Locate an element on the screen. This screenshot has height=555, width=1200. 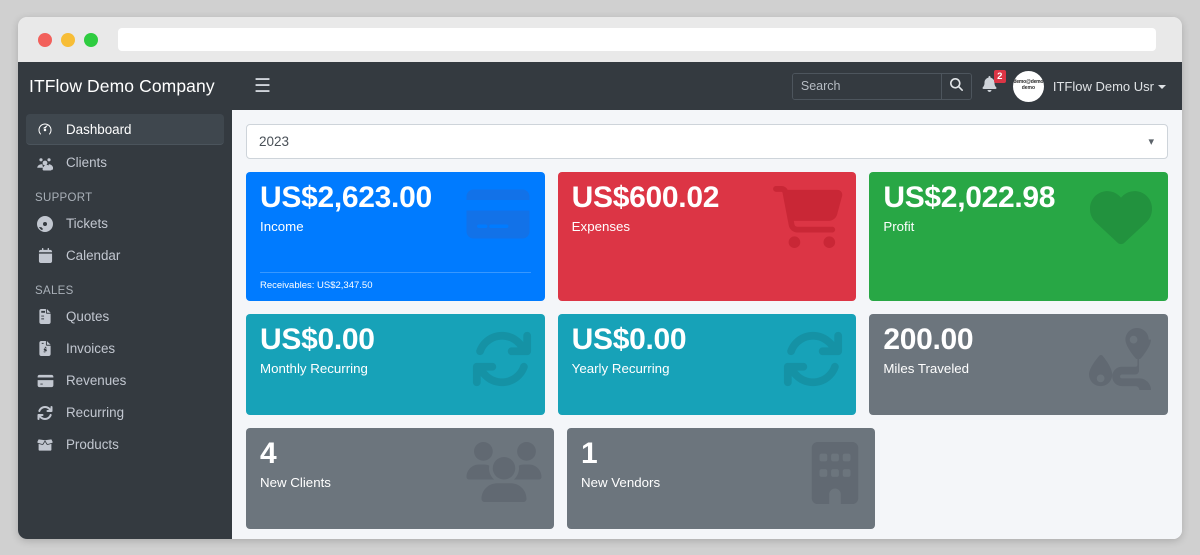
url-bar is located at coordinates (637, 39).